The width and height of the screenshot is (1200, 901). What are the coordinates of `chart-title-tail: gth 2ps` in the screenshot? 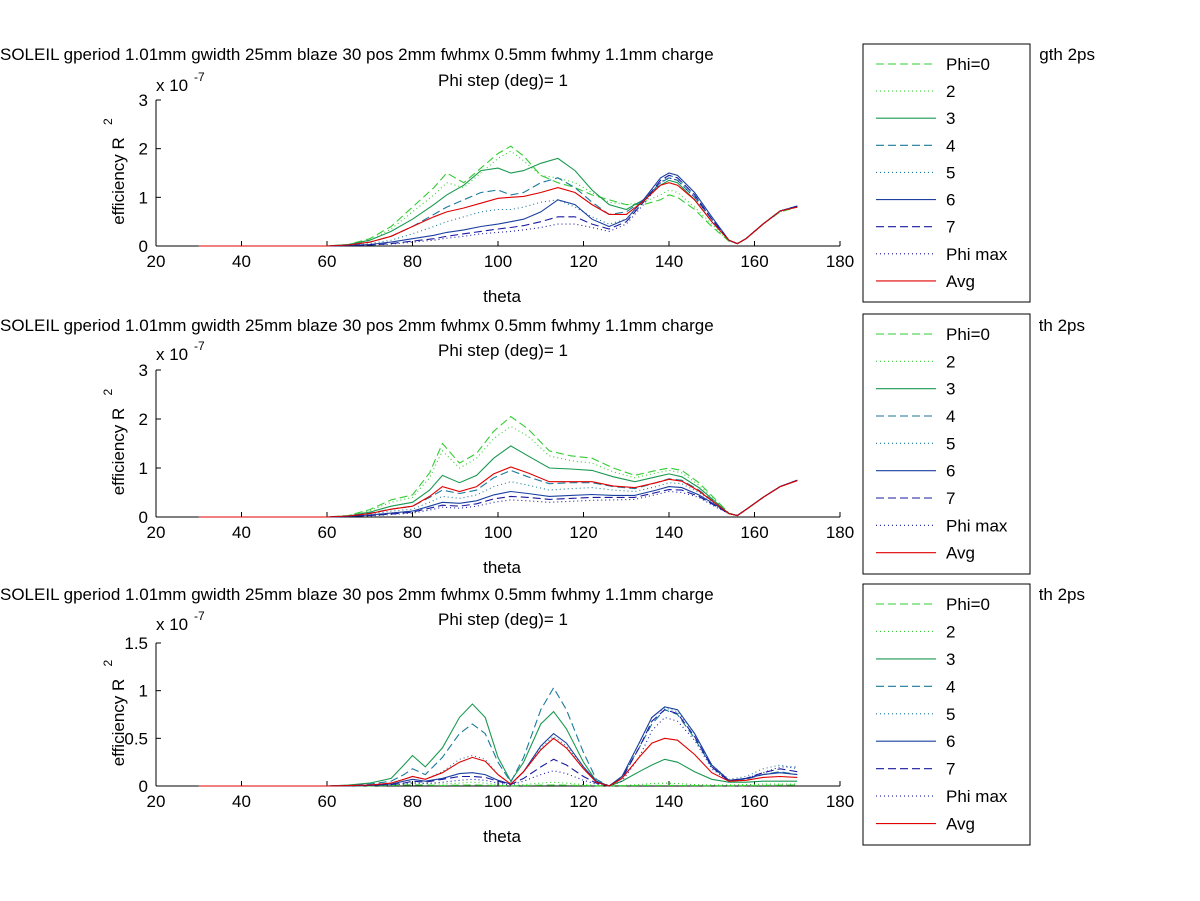 It's located at (1067, 54).